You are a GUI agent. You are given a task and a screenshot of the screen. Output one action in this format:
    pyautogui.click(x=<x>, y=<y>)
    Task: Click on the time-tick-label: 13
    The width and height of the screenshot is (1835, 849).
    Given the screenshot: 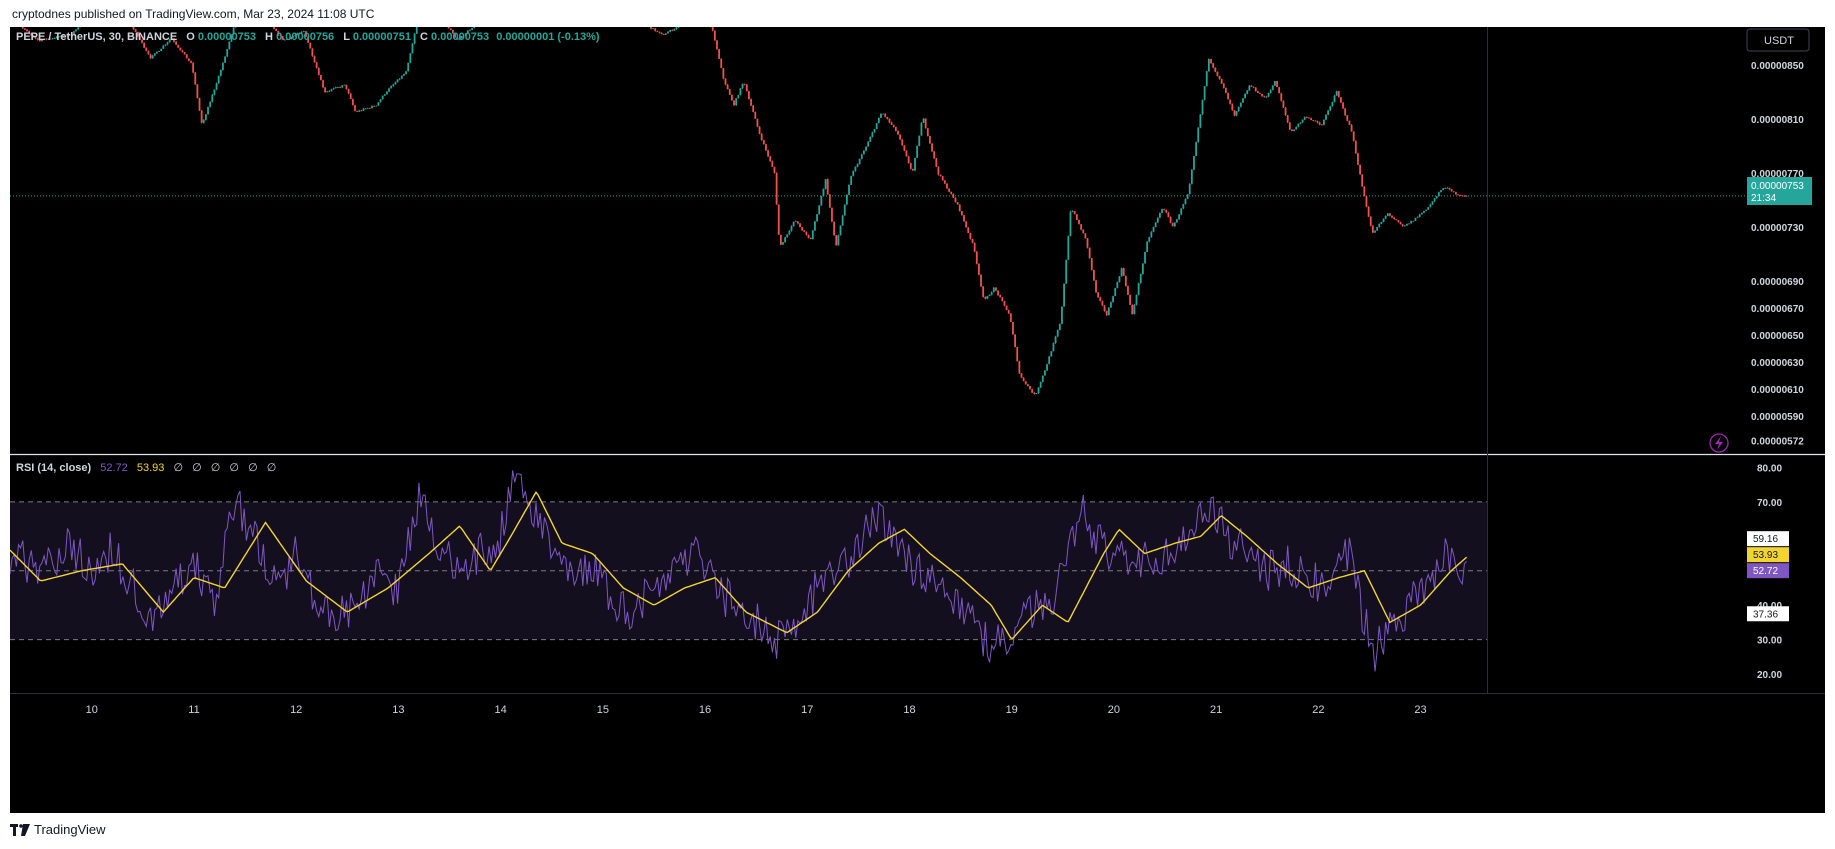 What is the action you would take?
    pyautogui.click(x=398, y=710)
    